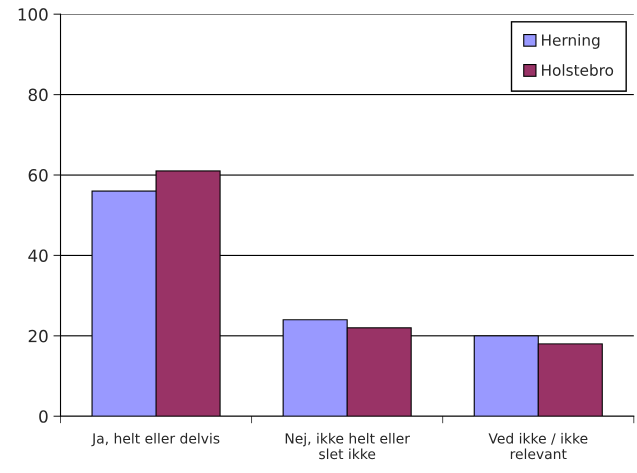 The image size is (637, 473). What do you see at coordinates (538, 446) in the screenshot?
I see `x-tick-label: Ved ikke / ikke relevant` at bounding box center [538, 446].